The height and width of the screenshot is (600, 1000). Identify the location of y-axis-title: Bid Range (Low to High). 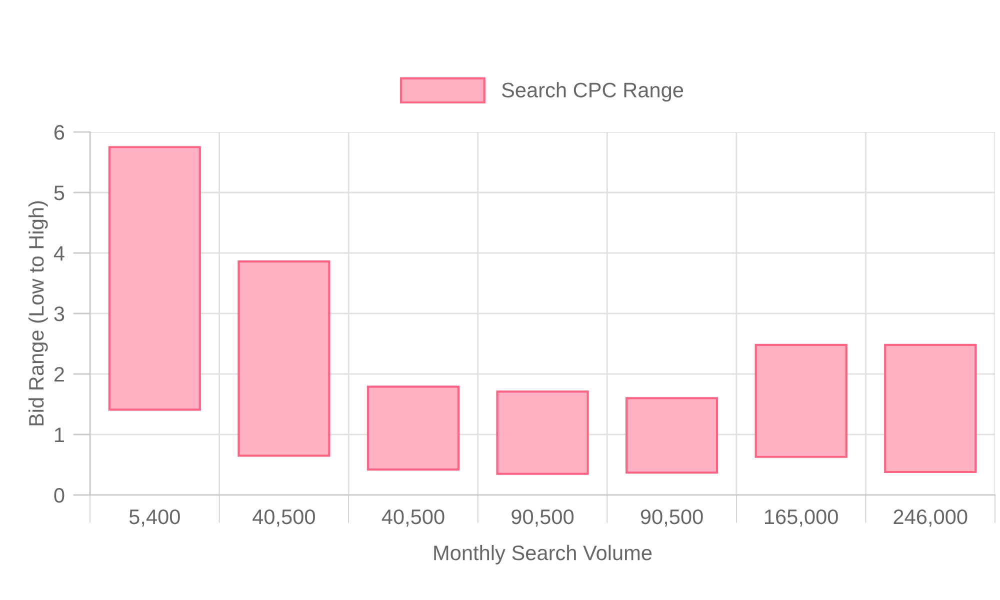
(38, 313).